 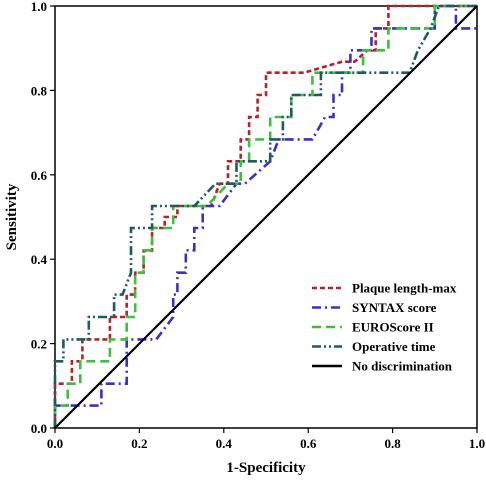 What do you see at coordinates (39, 428) in the screenshot?
I see `y-tick-label: 0.0` at bounding box center [39, 428].